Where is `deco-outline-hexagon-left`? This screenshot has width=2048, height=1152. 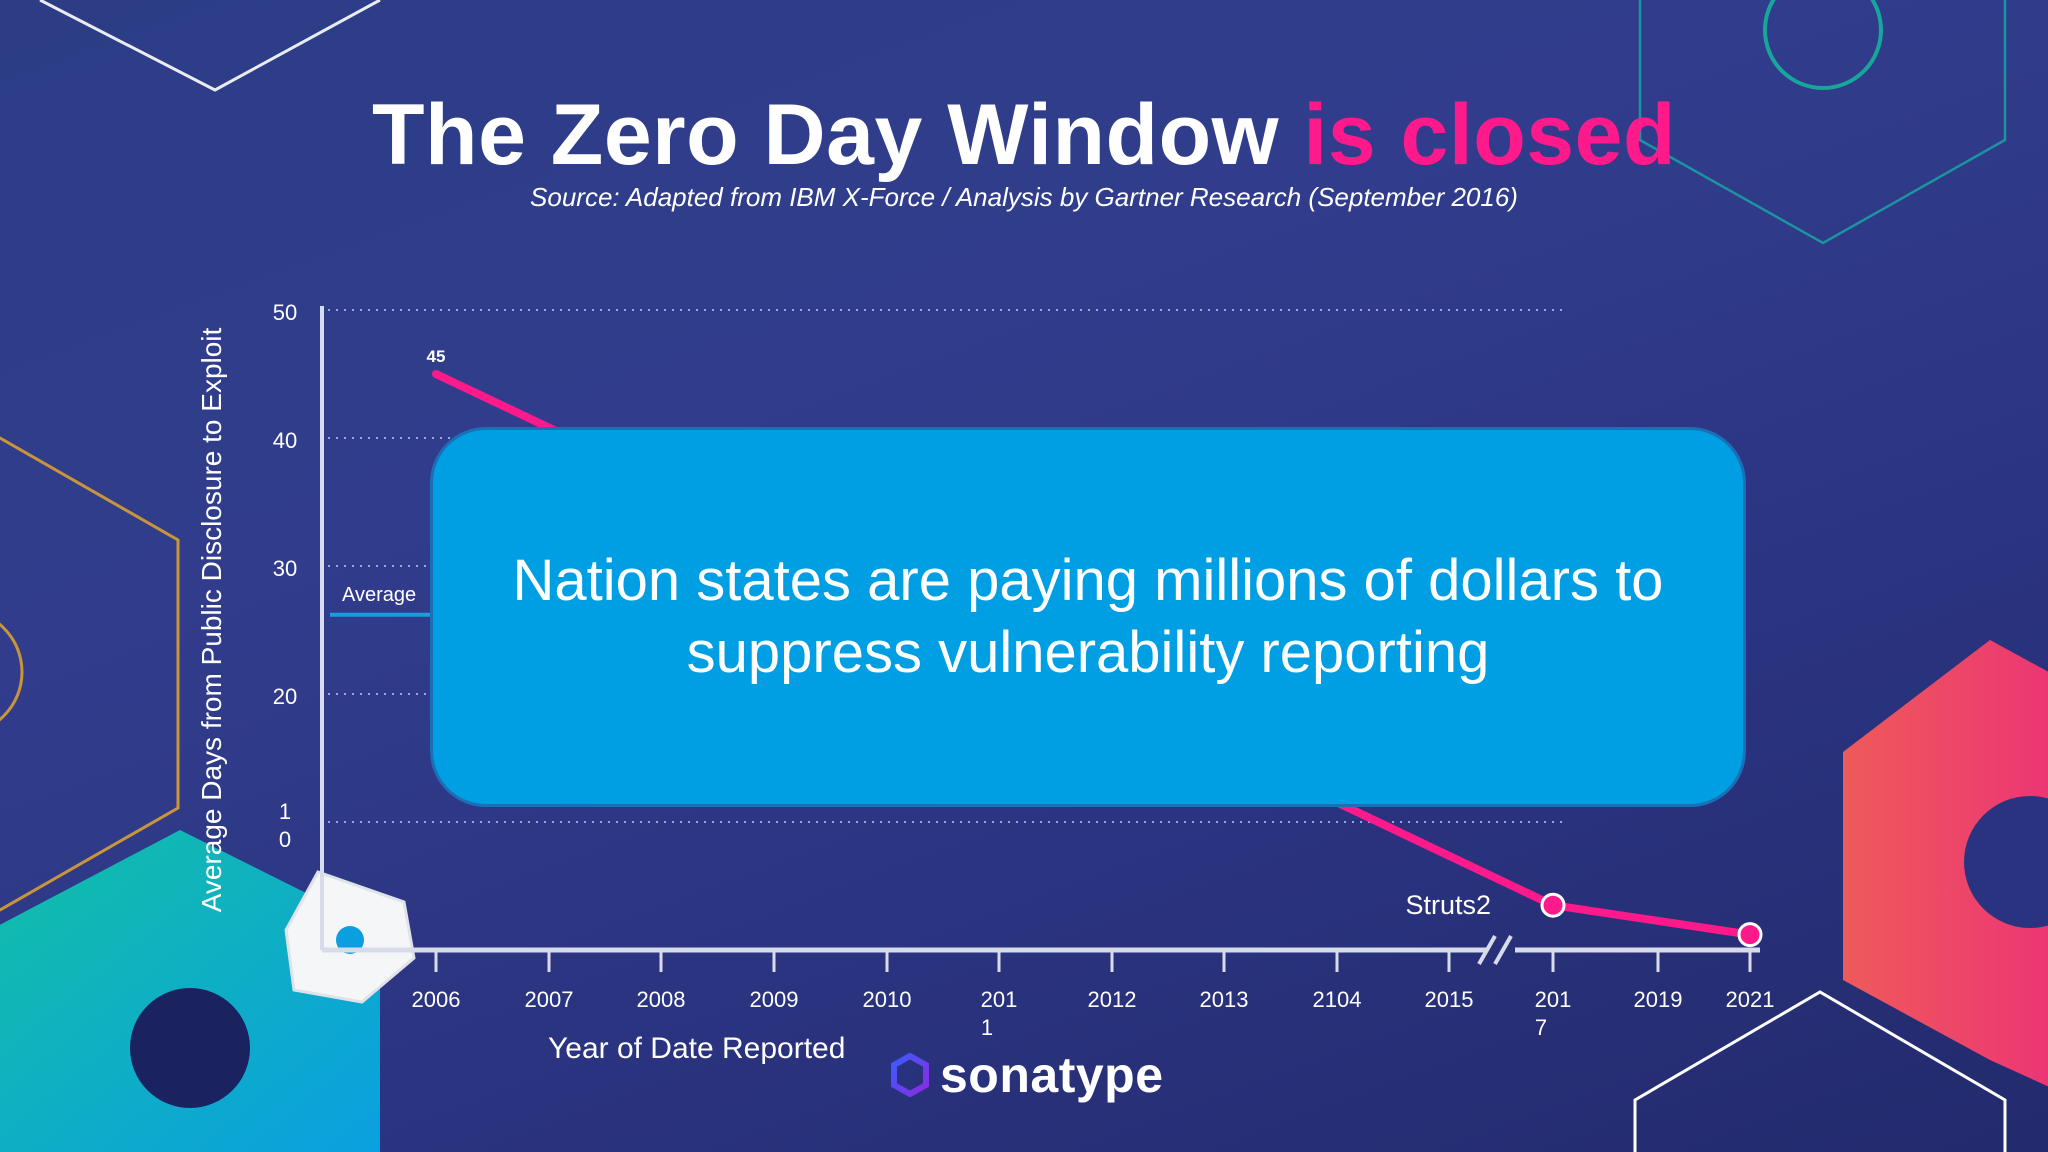
deco-outline-hexagon-left is located at coordinates (90, 674).